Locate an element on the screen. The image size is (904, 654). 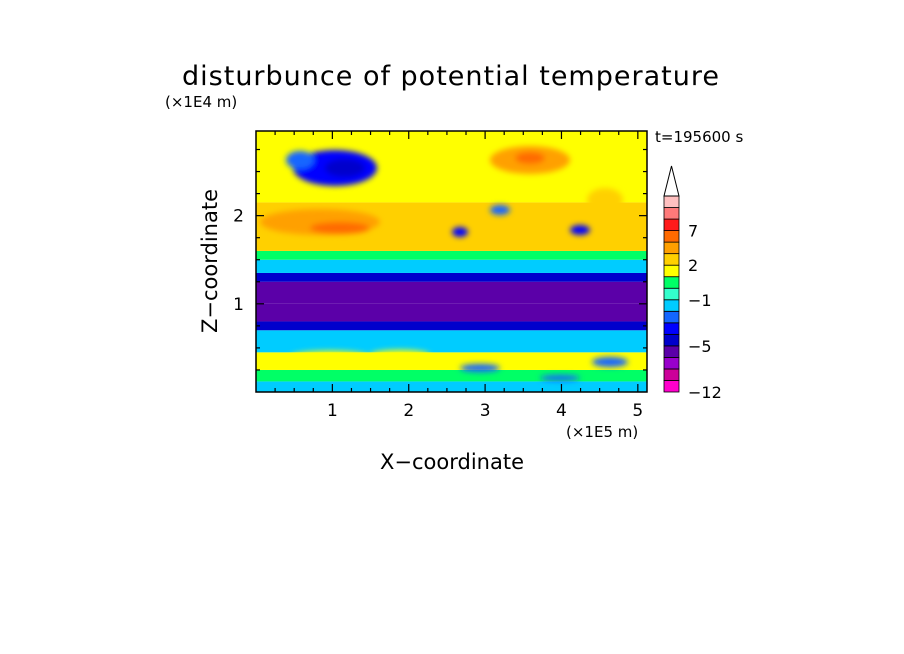
colorbar is located at coordinates (671, 279).